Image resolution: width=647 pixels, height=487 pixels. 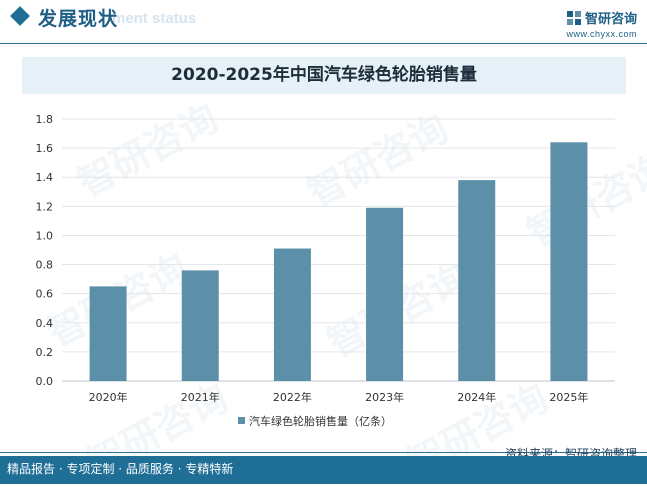 I want to click on bar-2023年, so click(x=385, y=294).